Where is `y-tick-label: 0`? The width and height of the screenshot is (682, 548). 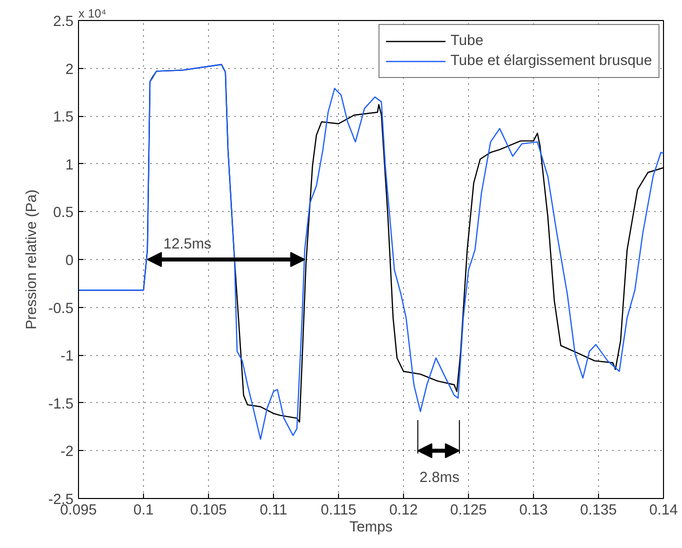 y-tick-label: 0 is located at coordinates (69, 261).